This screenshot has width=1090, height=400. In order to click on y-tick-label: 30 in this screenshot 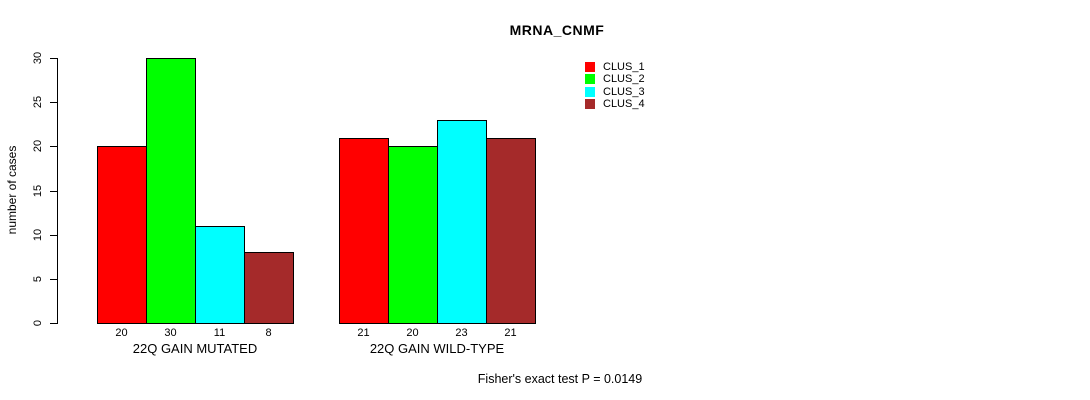, I will do `click(38, 58)`.